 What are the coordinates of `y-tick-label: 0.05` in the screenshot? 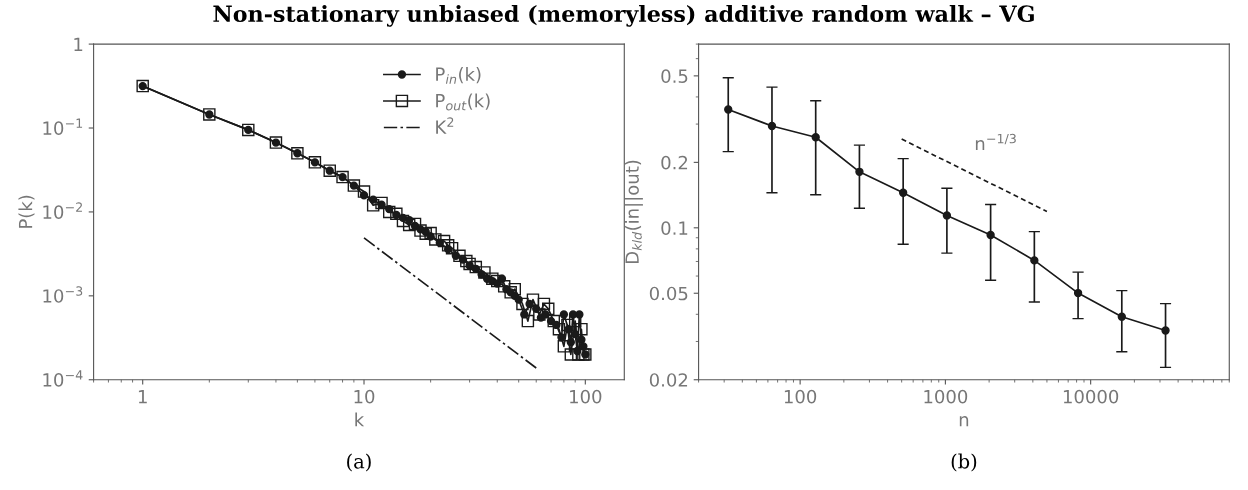 It's located at (668, 293).